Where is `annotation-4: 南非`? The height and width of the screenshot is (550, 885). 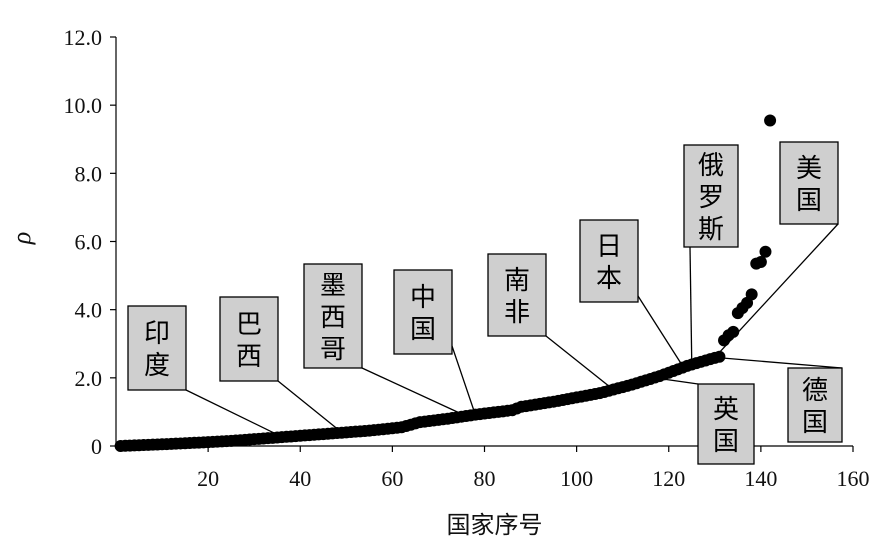 annotation-4: 南非 is located at coordinates (550, 322).